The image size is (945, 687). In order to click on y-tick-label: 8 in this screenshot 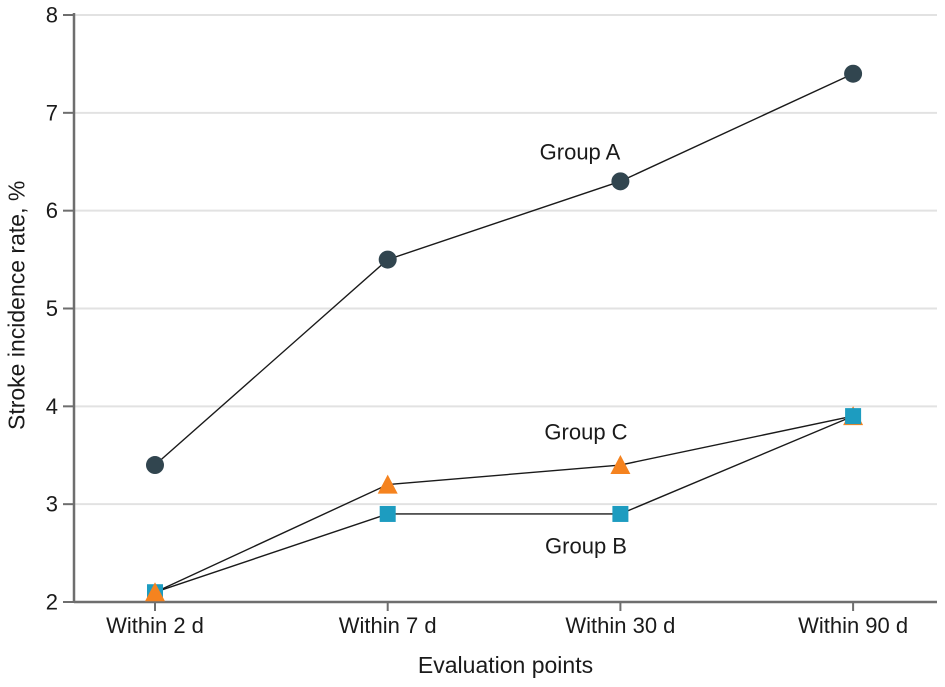, I will do `click(52, 15)`.